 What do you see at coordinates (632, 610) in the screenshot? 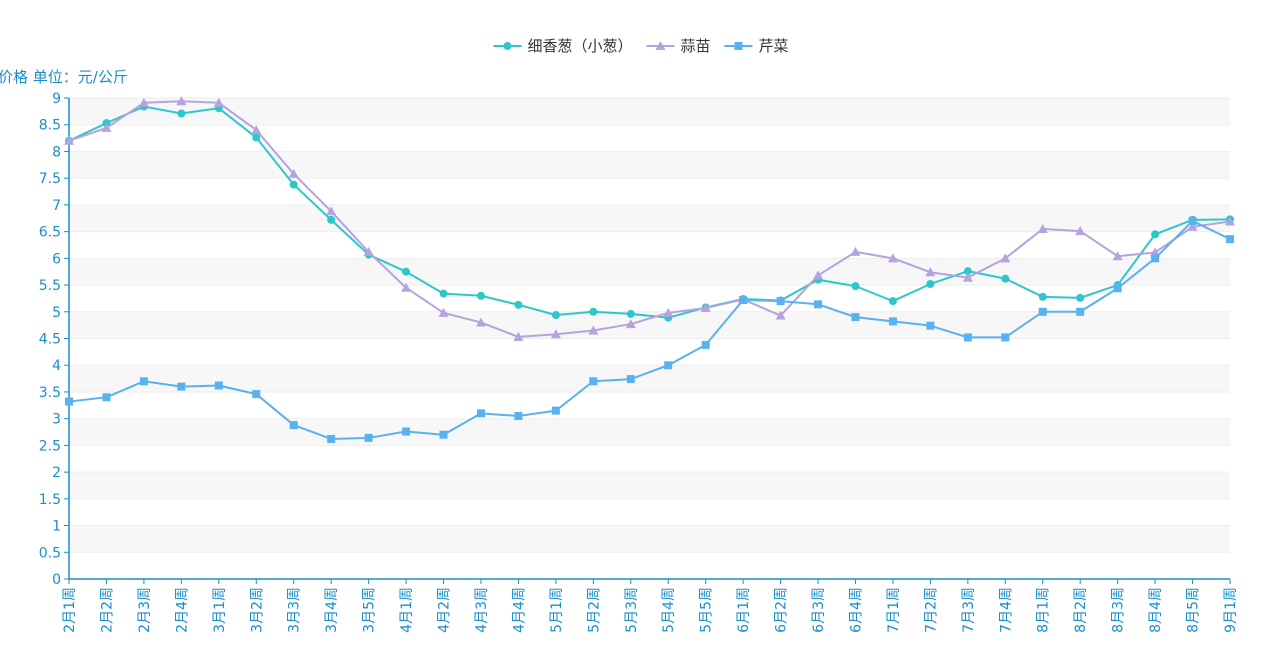
I see `x-tick-label: 5月3周` at bounding box center [632, 610].